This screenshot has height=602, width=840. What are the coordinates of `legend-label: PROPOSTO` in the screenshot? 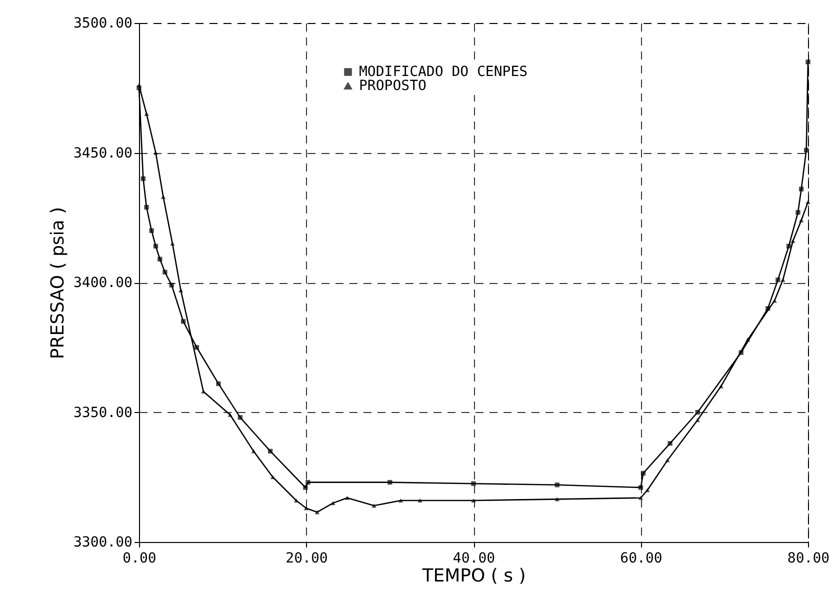 It's located at (392, 86).